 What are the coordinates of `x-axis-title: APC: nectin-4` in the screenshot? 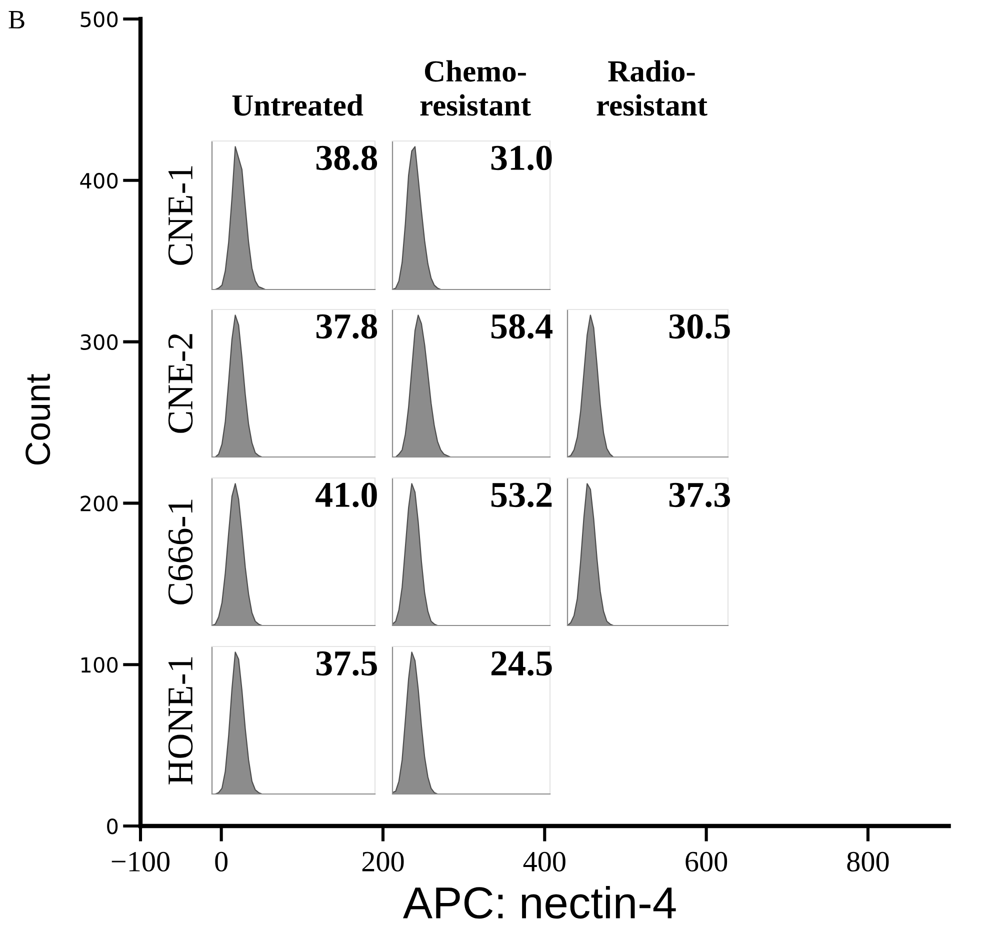 It's located at (539, 902).